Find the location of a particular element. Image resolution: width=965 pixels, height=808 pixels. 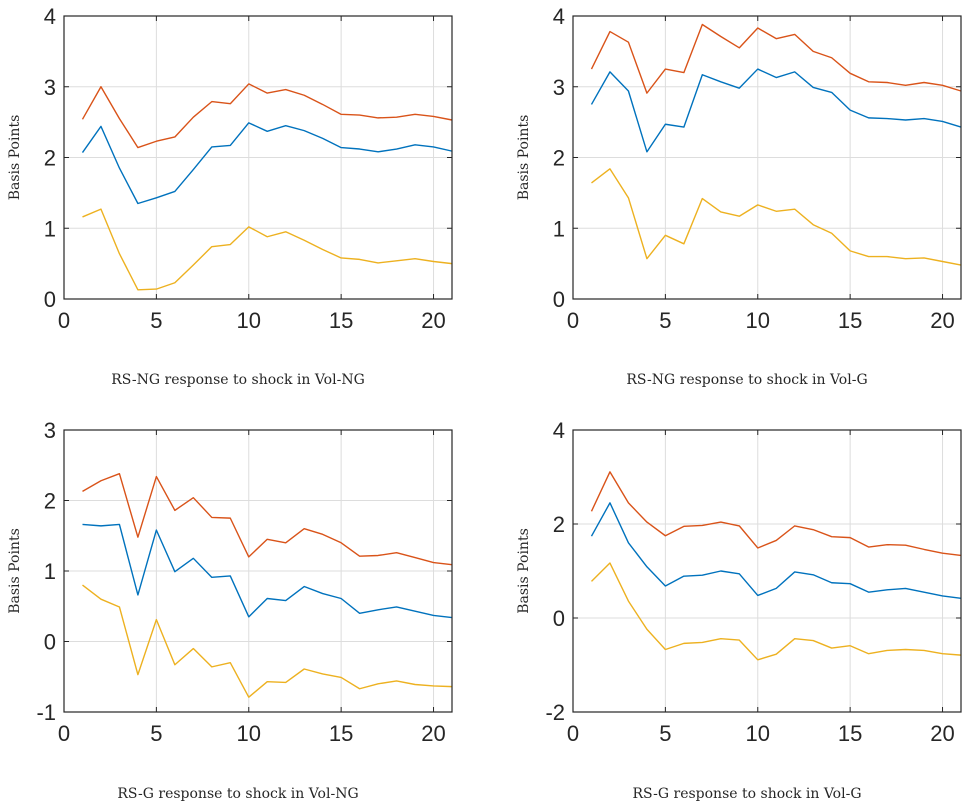

y-tick-label: -1 is located at coordinates (46, 712).